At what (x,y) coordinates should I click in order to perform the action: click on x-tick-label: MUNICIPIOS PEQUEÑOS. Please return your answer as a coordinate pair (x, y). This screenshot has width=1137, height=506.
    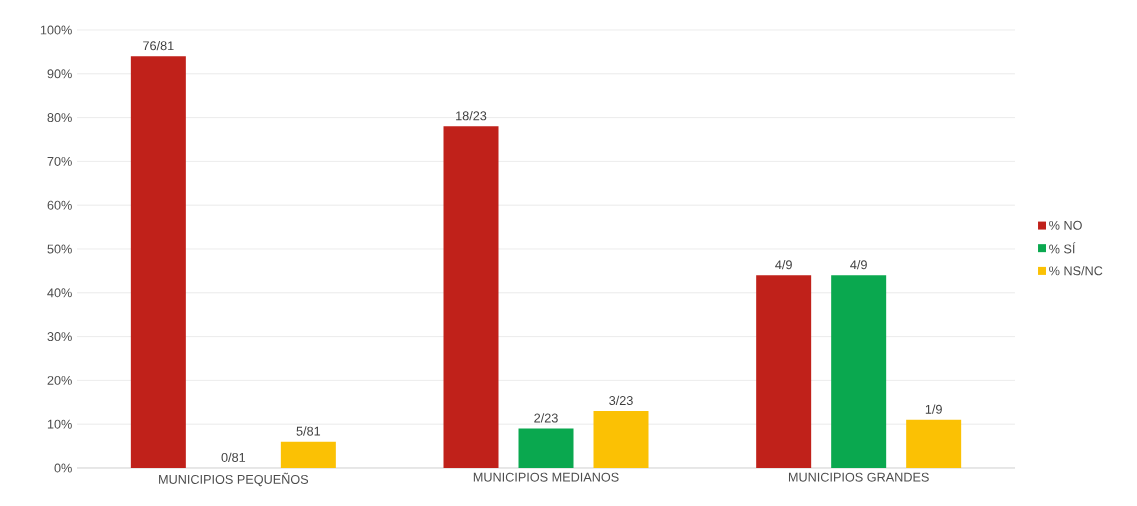
    Looking at the image, I should click on (234, 479).